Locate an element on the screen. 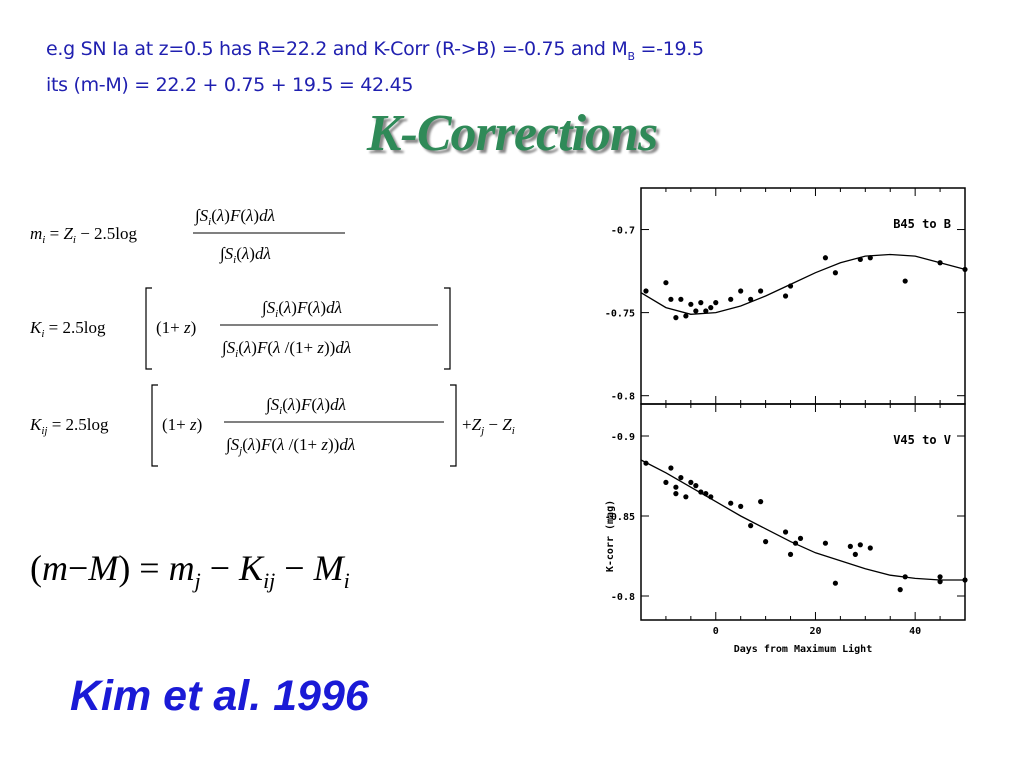 This screenshot has width=1024, height=768. svg-text: mi = Zi − 2.5log is located at coordinates (84, 235).